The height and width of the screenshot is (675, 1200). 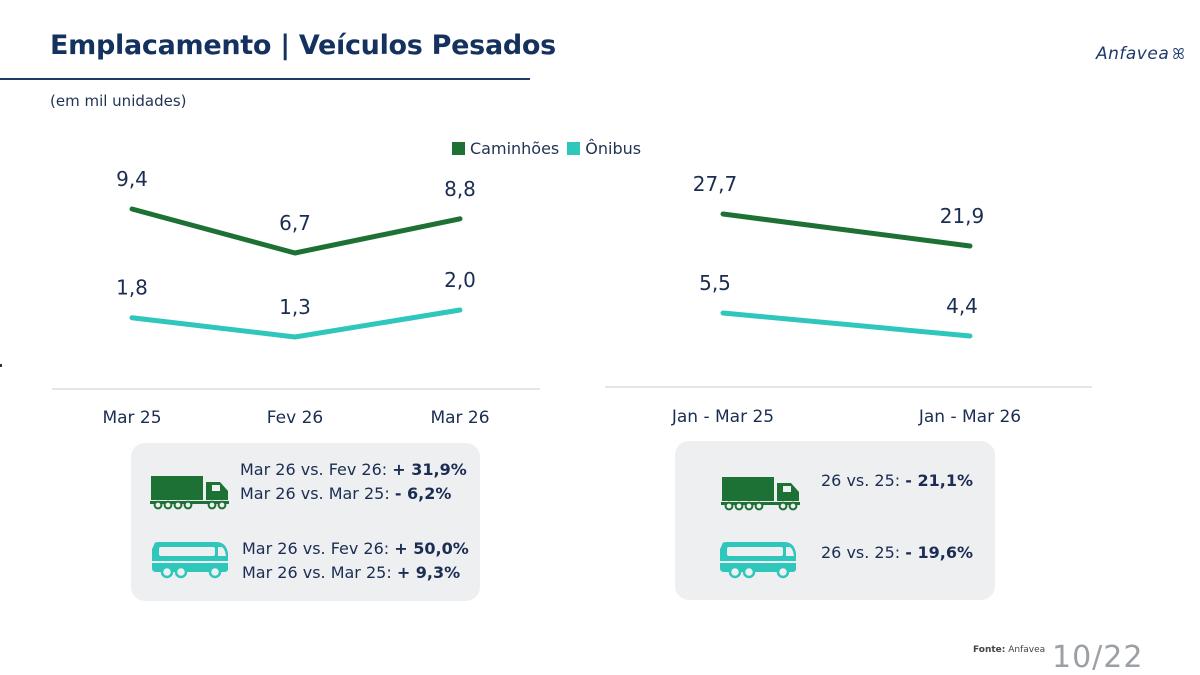 What do you see at coordinates (315, 548) in the screenshot?
I see `bus-change-label: Mar 26 vs. Fev 26:` at bounding box center [315, 548].